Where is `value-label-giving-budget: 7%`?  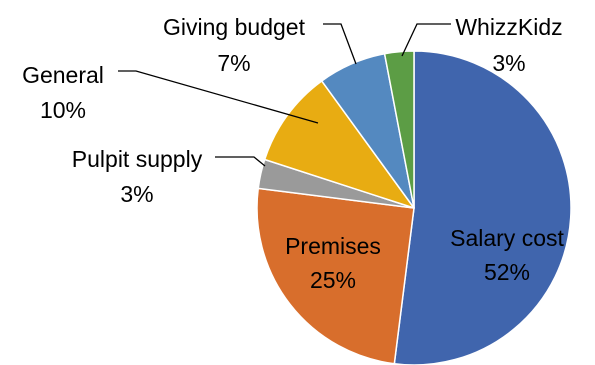
value-label-giving-budget: 7% is located at coordinates (233, 63).